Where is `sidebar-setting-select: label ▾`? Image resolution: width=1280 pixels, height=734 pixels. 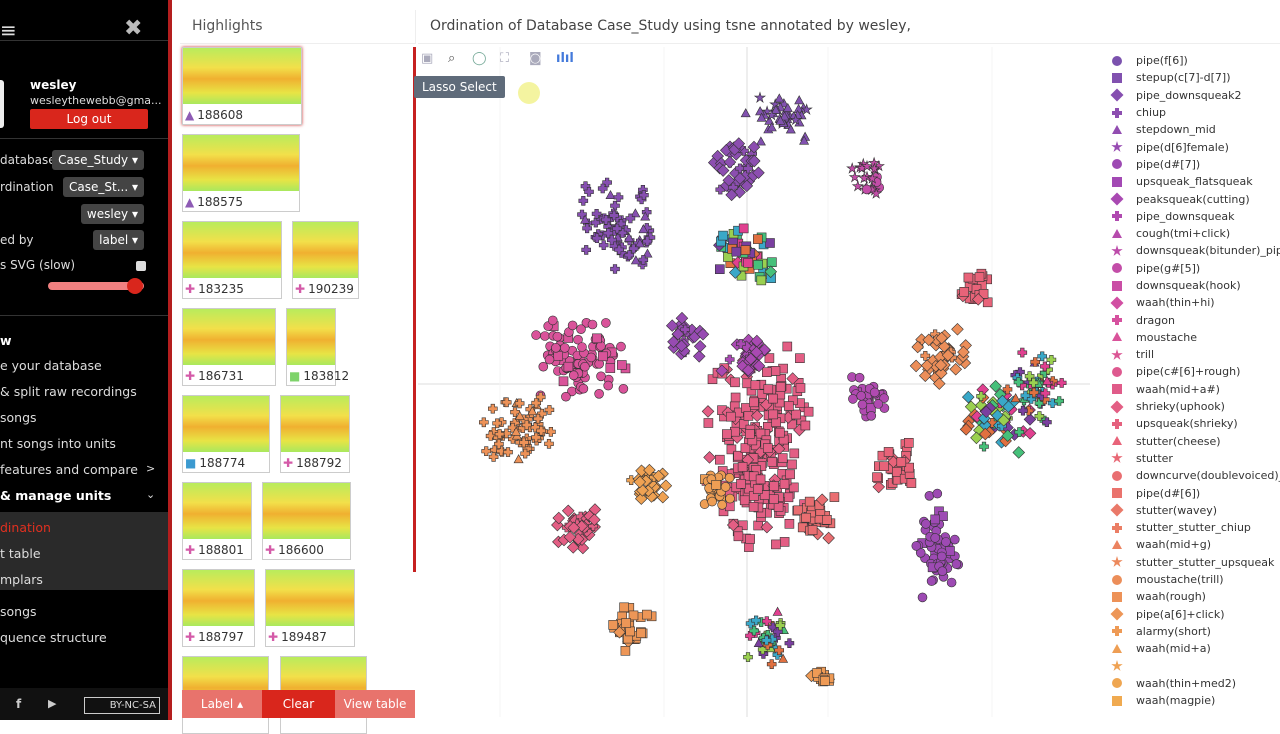
sidebar-setting-select: label ▾ is located at coordinates (118, 240).